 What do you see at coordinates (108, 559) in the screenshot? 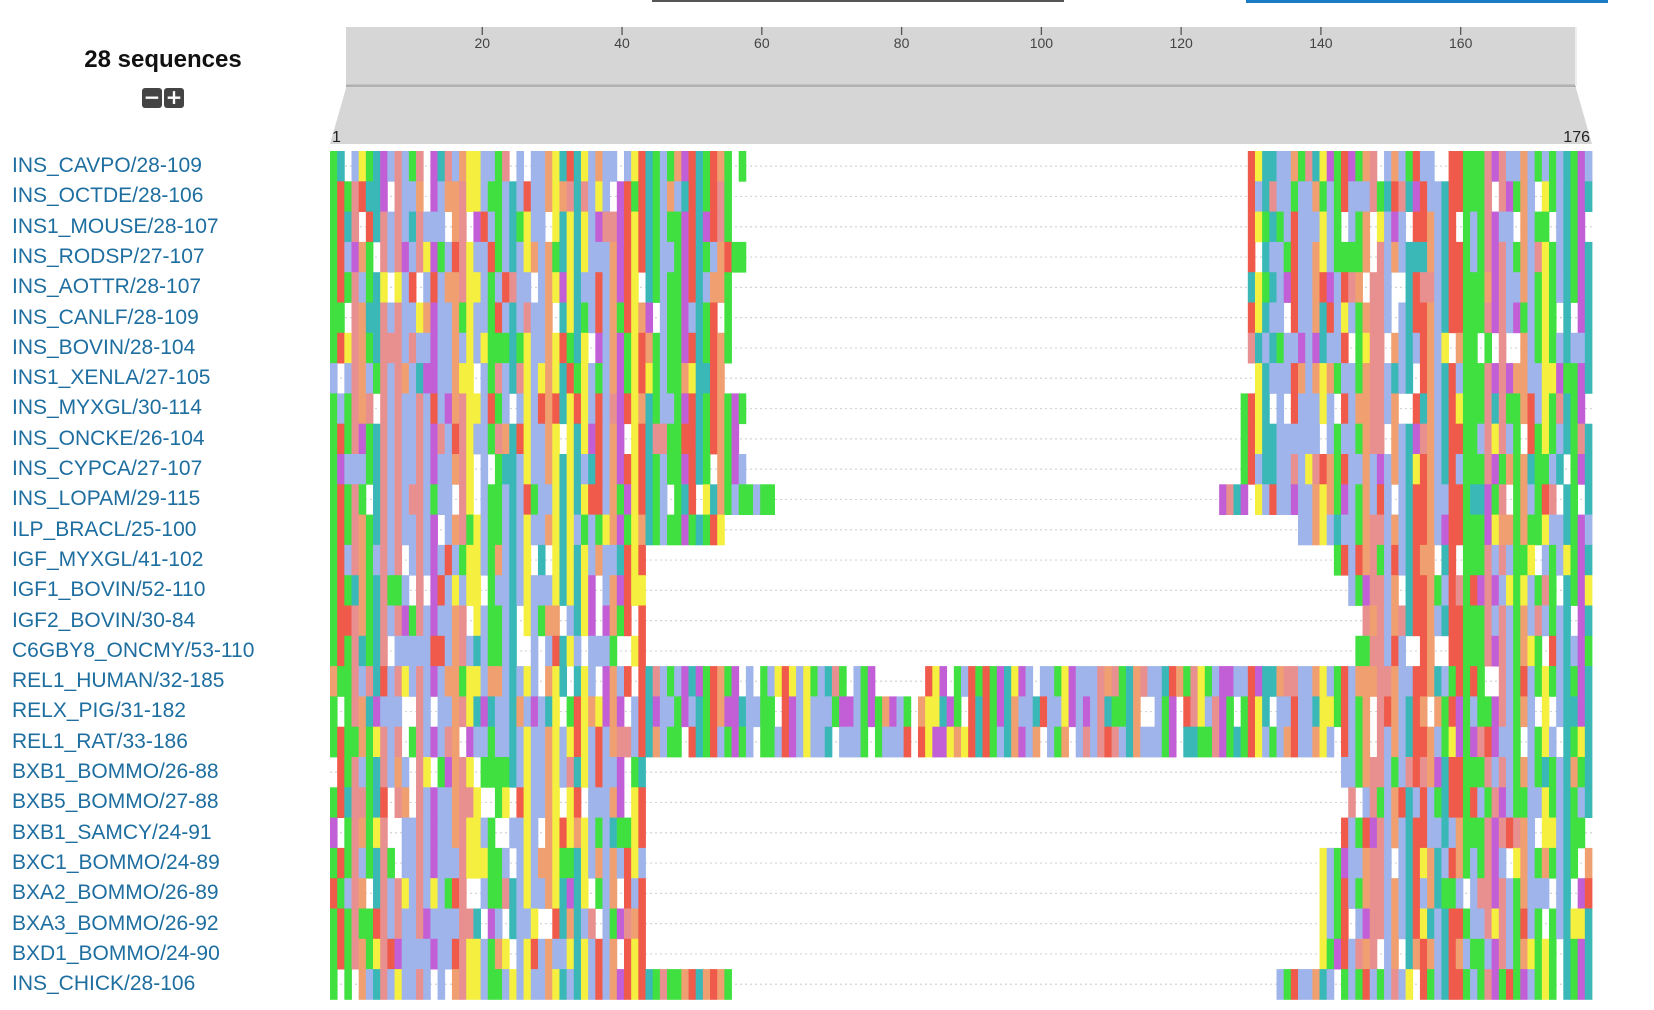
I see `sequence-label: IGF_MYXGL/41-102` at bounding box center [108, 559].